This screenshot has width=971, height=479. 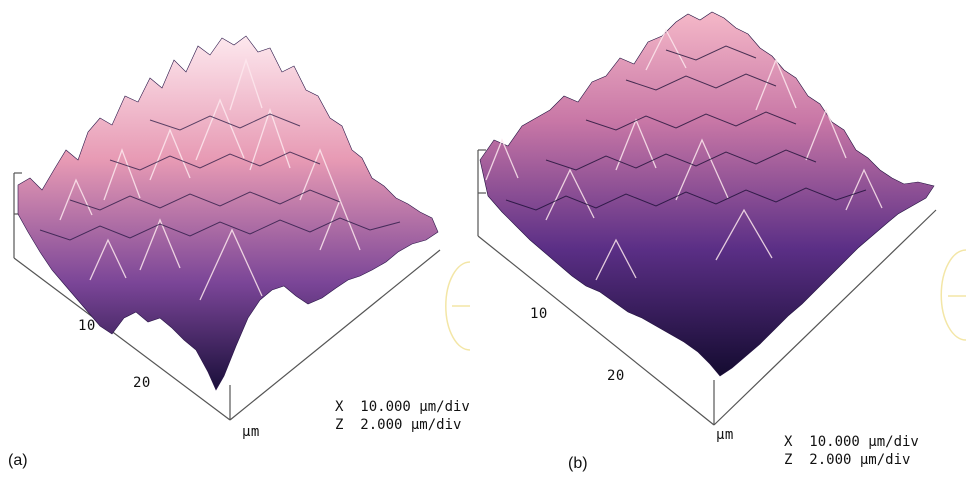 What do you see at coordinates (851, 442) in the screenshot?
I see `scale-x-b: X 10.000 μm/div` at bounding box center [851, 442].